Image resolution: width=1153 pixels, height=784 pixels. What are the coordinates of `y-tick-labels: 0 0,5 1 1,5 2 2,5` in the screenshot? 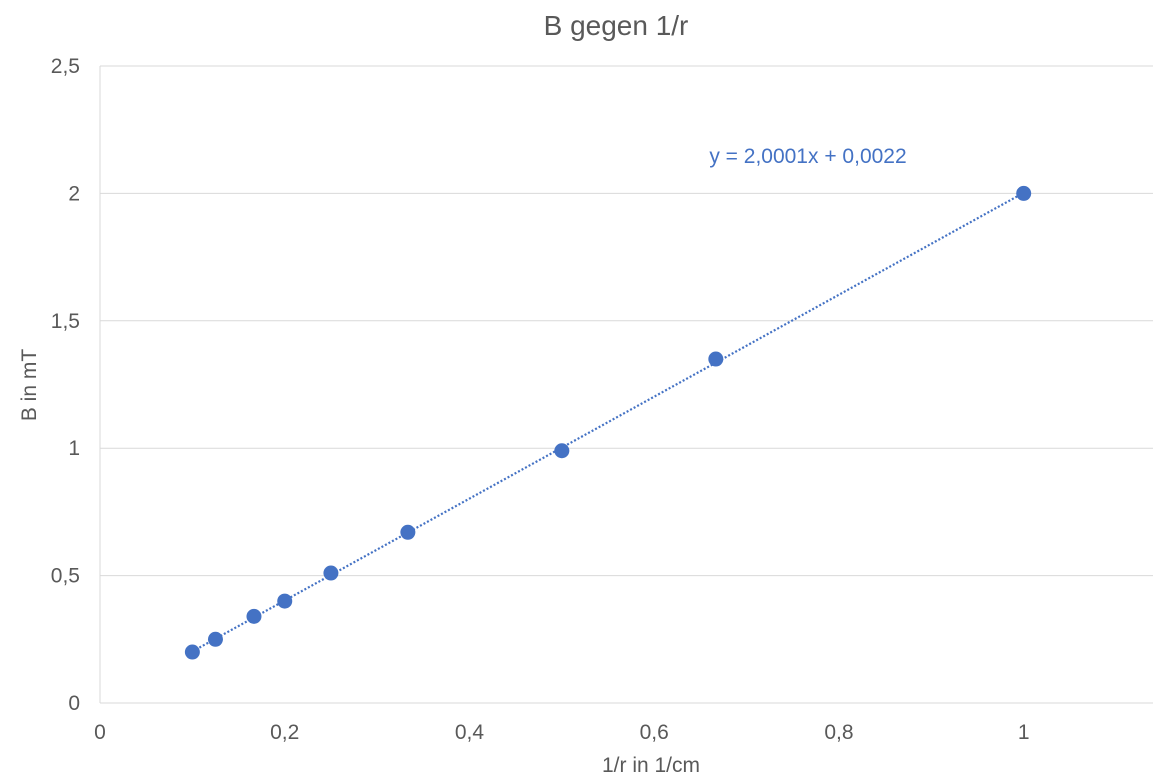 It's located at (65, 385).